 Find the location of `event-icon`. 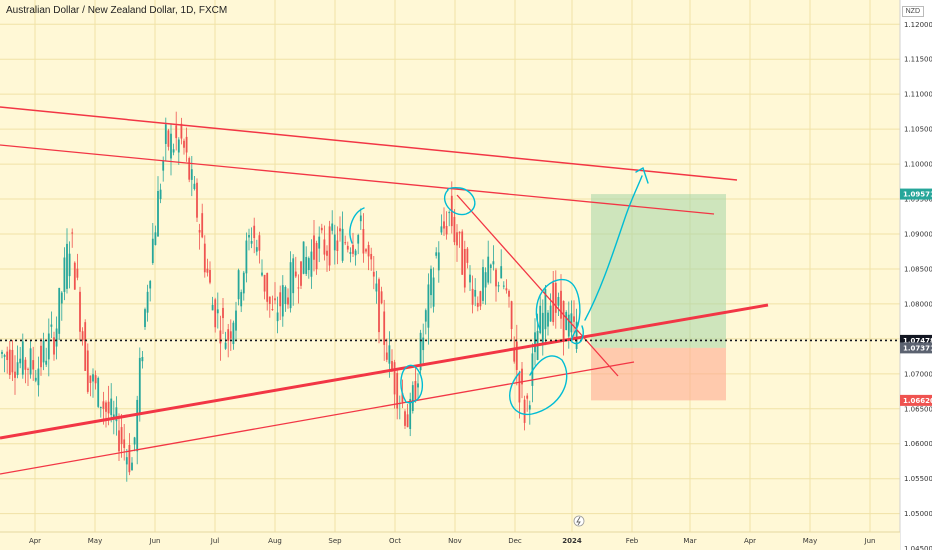

event-icon is located at coordinates (579, 521).